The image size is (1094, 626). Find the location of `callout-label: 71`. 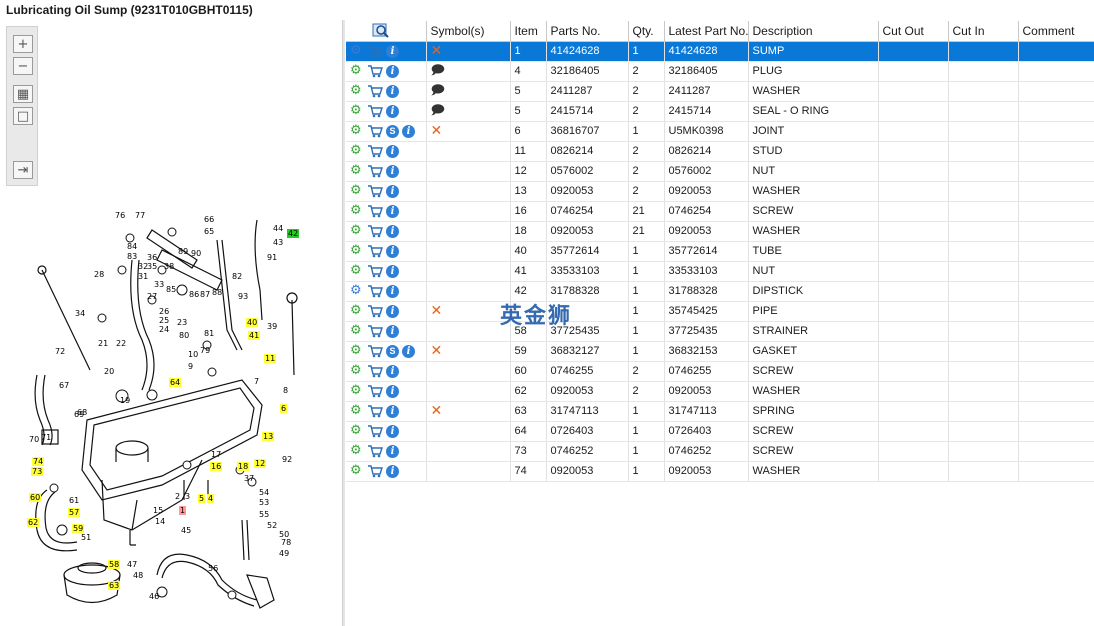

callout-label: 71 is located at coordinates (46, 437).